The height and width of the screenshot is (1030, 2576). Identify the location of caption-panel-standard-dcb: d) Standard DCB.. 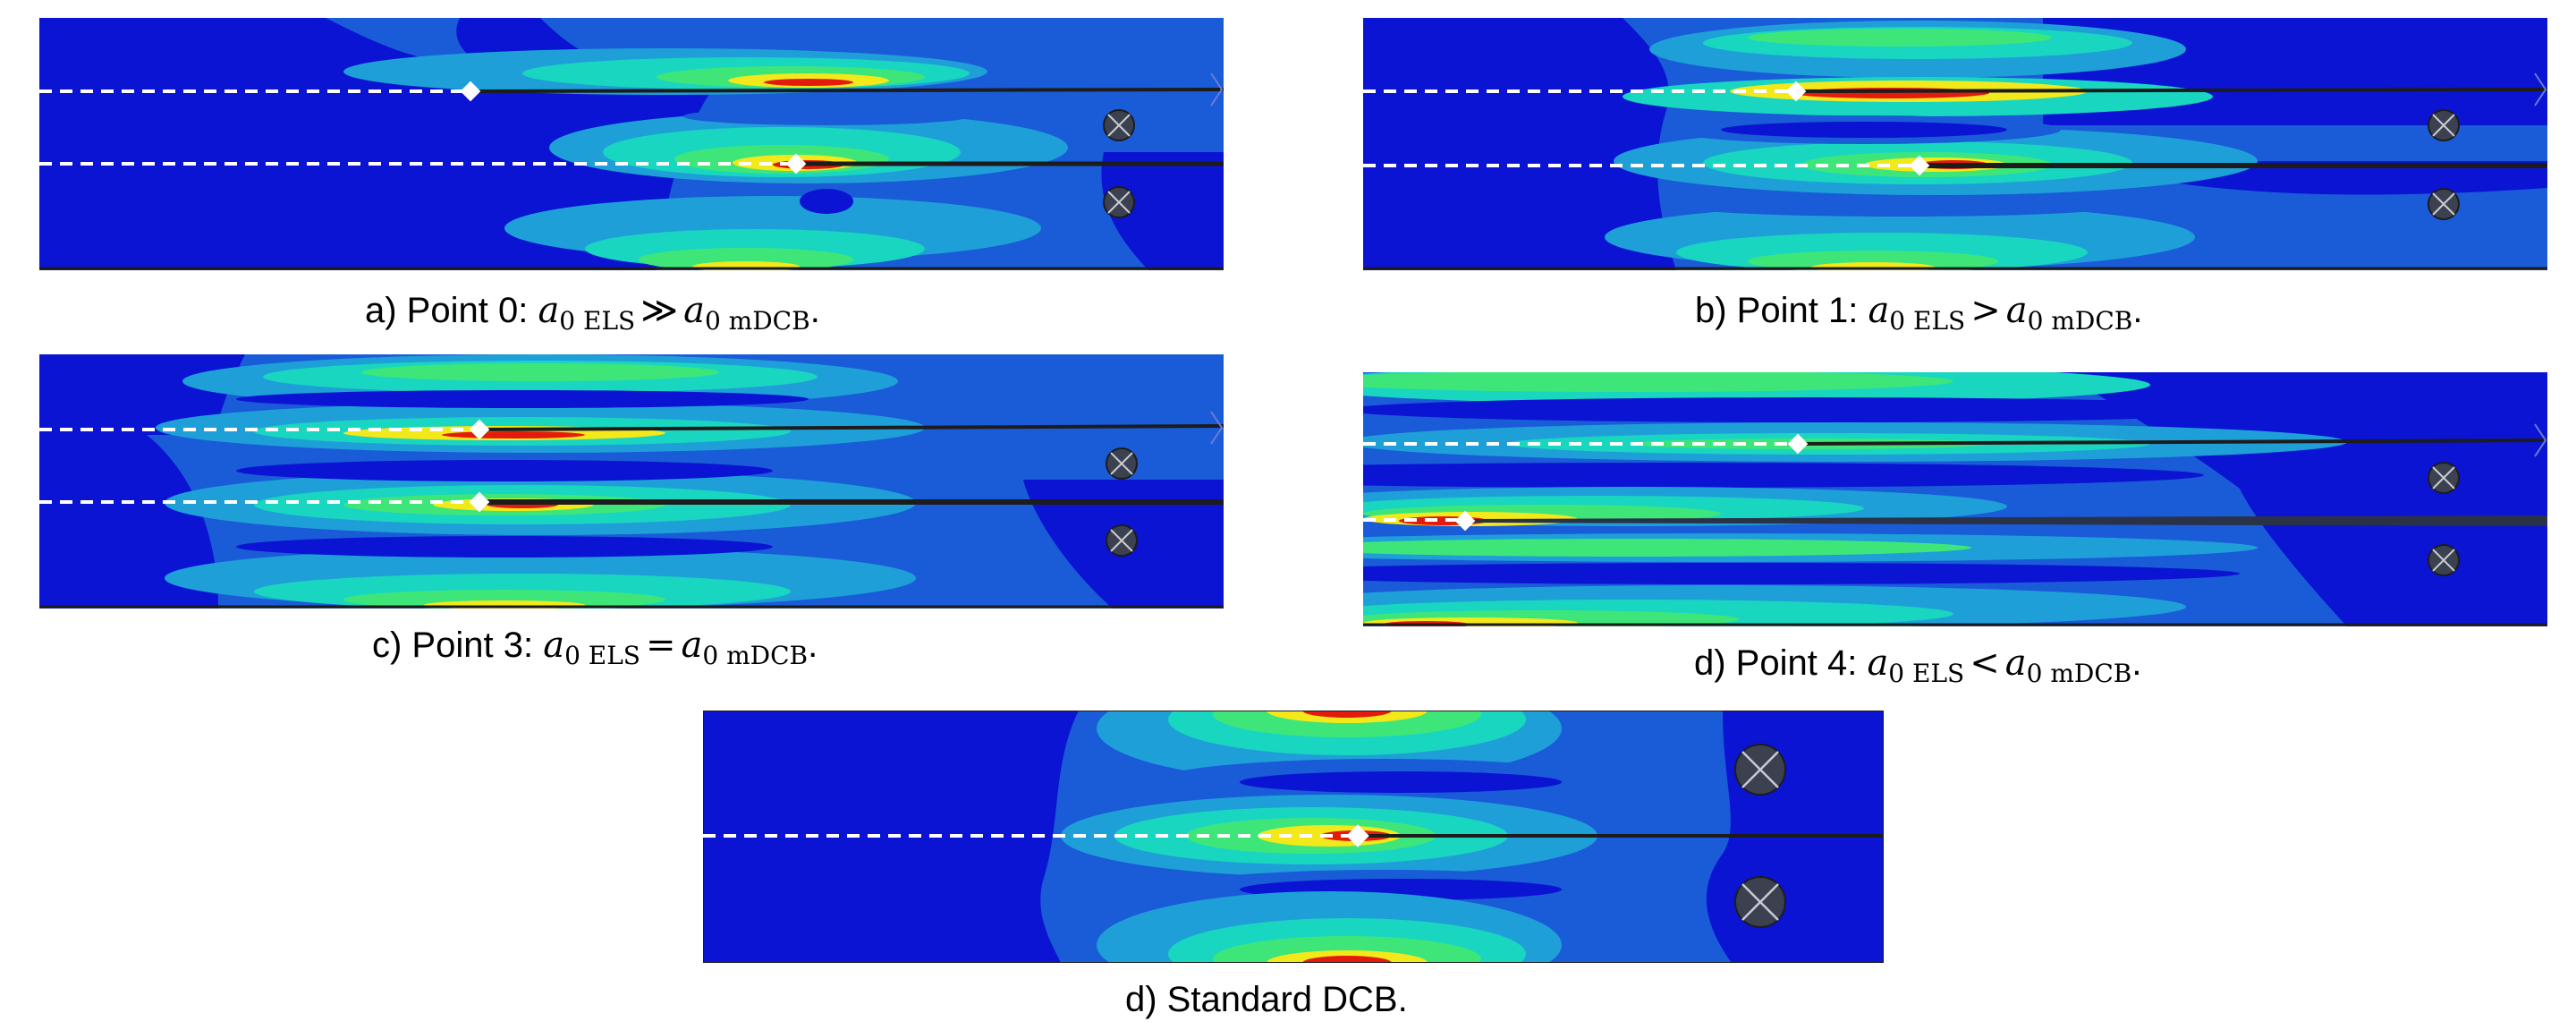
(1266, 1000).